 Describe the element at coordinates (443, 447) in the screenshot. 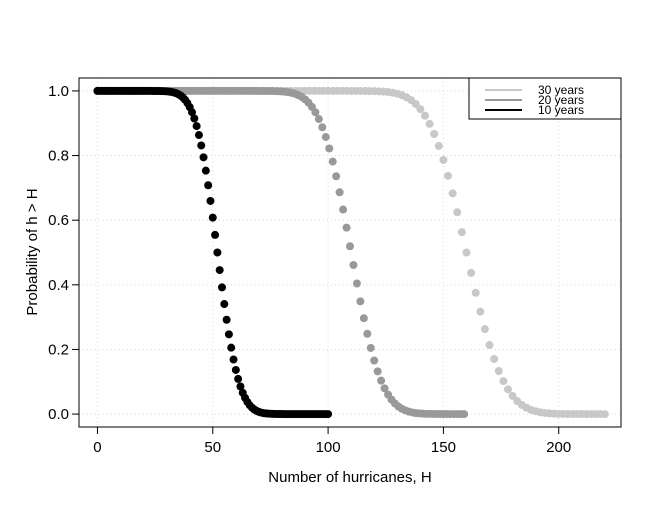

I see `x-tick-label: 150` at that location.